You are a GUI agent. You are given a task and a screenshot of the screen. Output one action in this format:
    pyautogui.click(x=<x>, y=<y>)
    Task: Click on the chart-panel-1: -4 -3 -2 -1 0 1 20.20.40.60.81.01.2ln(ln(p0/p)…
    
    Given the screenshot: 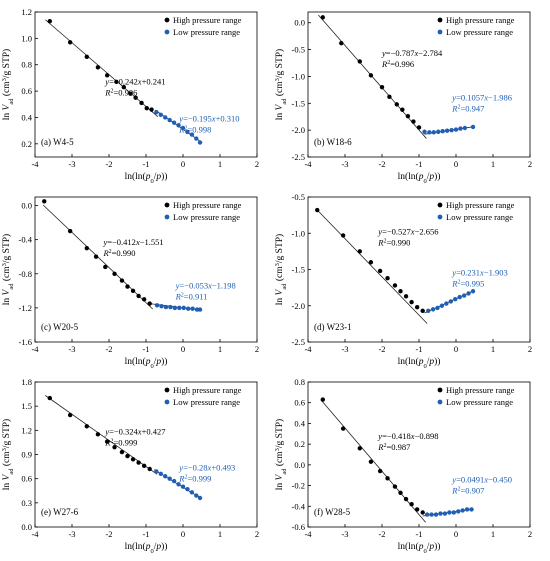 What is the action you would take?
    pyautogui.click(x=130, y=96)
    